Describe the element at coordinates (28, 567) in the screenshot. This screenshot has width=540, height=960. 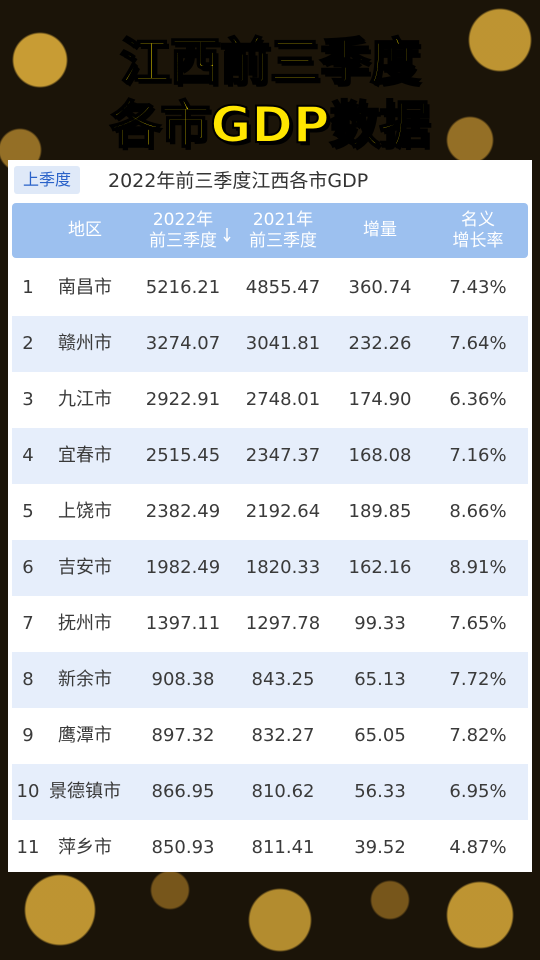
I see `rank: 6` at that location.